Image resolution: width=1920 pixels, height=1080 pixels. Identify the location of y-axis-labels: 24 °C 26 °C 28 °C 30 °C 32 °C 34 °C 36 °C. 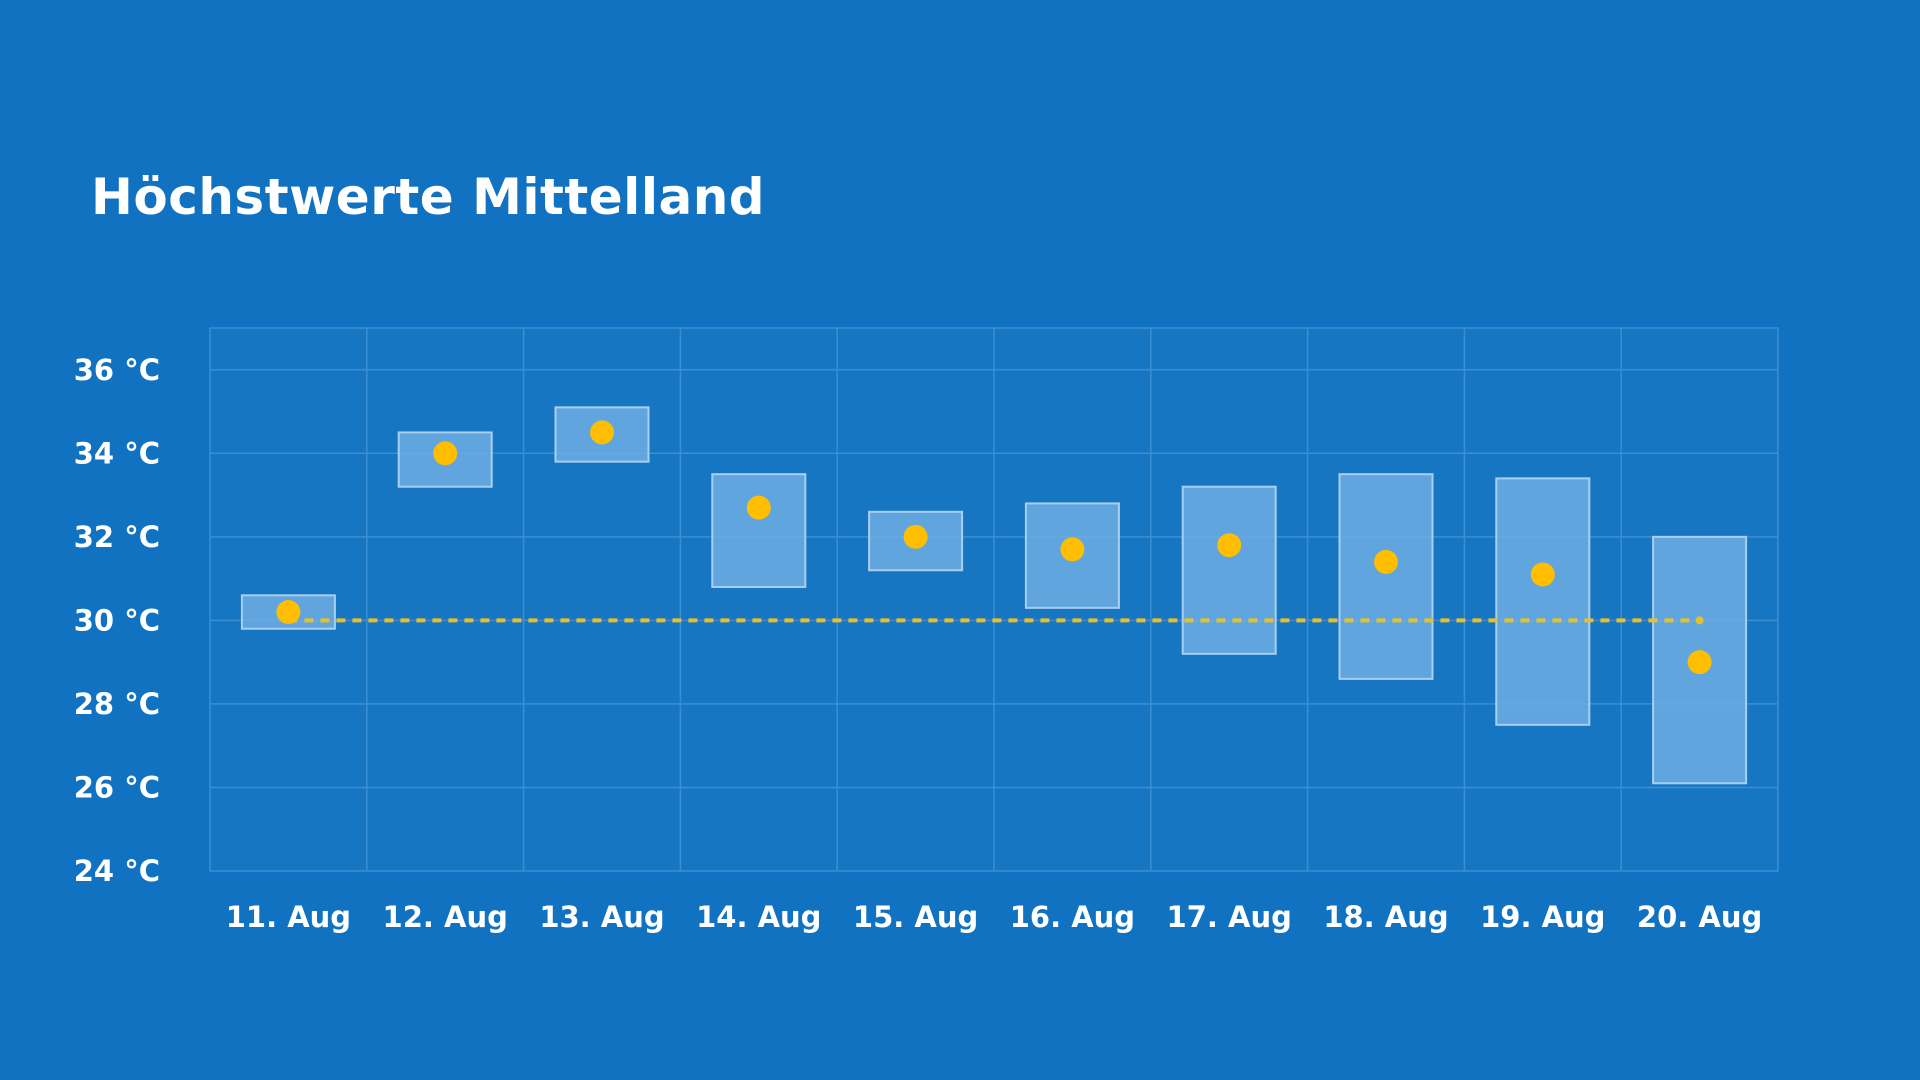
(117, 620).